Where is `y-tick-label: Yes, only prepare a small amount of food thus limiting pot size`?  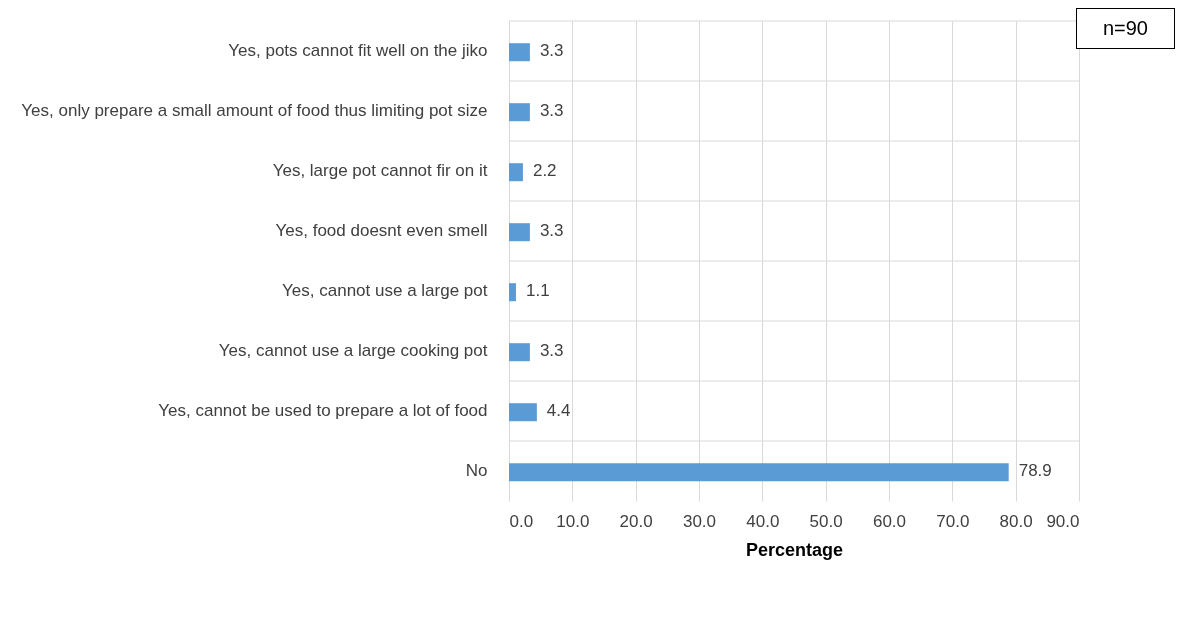
y-tick-label: Yes, only prepare a small amount of food thus limiting pot size is located at coordinates (254, 110).